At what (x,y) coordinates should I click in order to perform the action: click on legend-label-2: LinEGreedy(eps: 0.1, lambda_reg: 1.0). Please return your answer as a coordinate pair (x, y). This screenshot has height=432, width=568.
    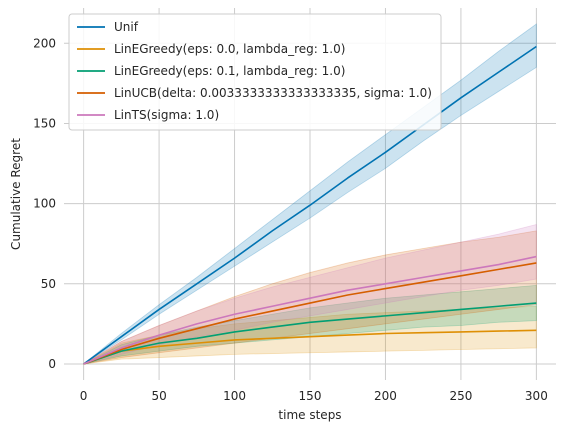
    Looking at the image, I should click on (229, 71).